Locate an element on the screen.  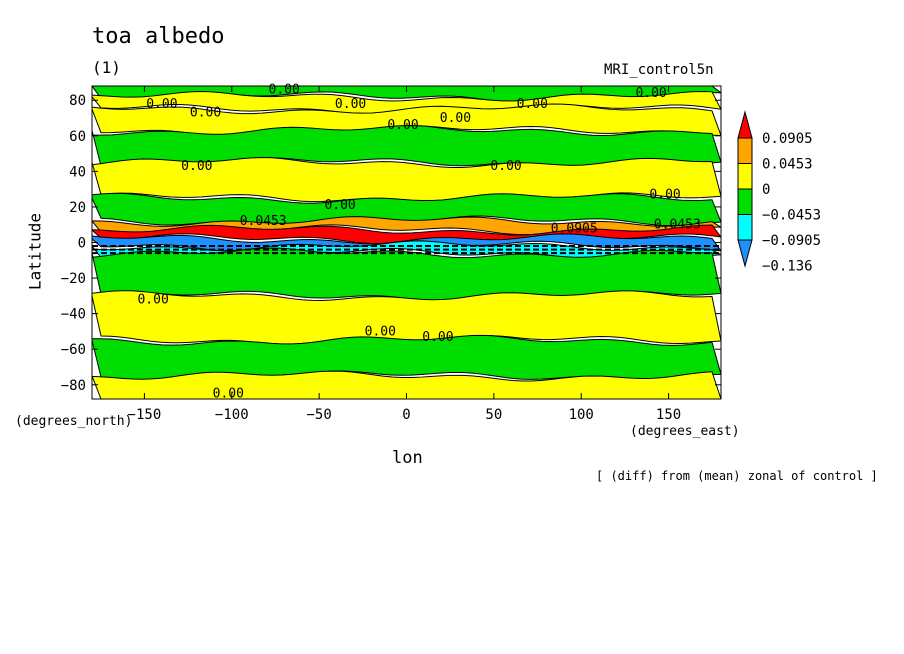
colorbar-lower-arrow is located at coordinates (745, 253).